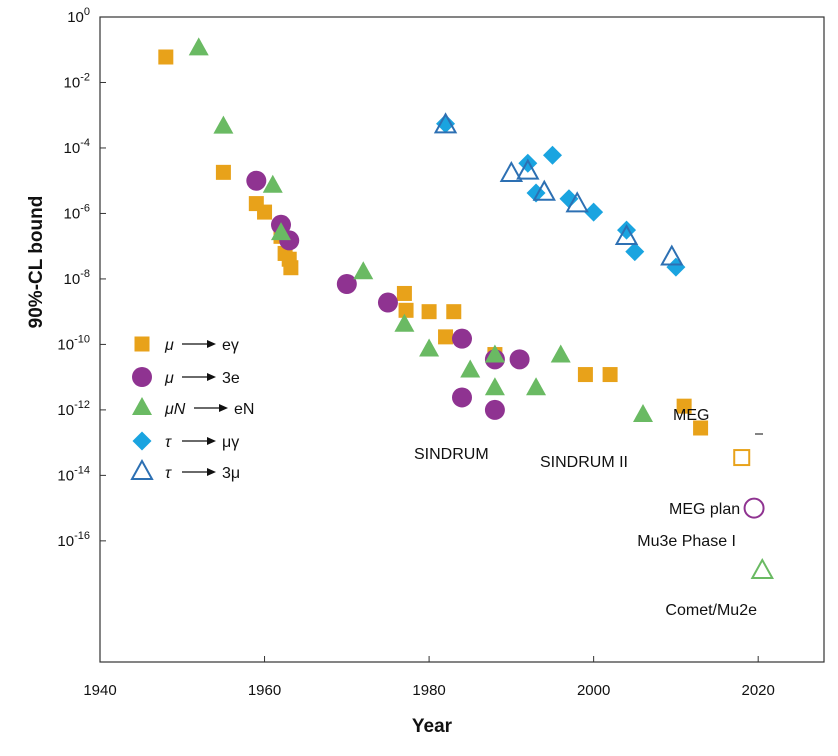 The image size is (838, 756). I want to click on y-tick-label: 10⁻⁶, so click(77, 212).